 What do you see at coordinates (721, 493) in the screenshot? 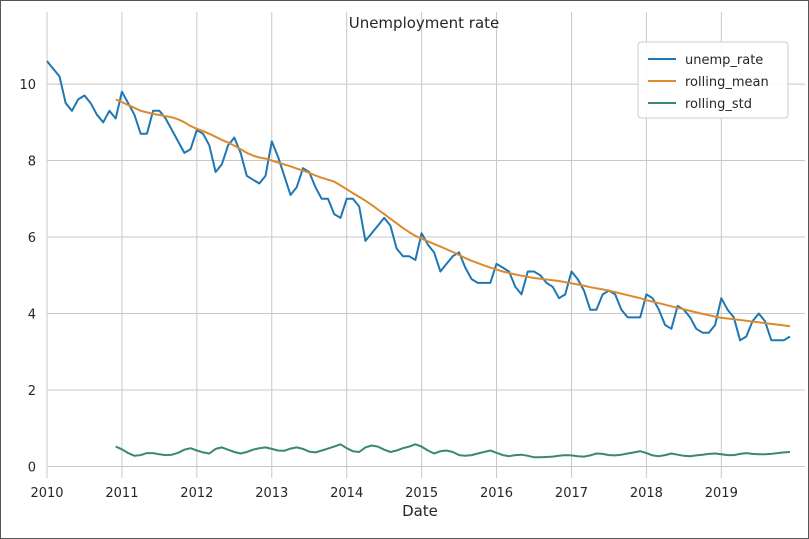
I see `x-tick-label: 2019` at bounding box center [721, 493].